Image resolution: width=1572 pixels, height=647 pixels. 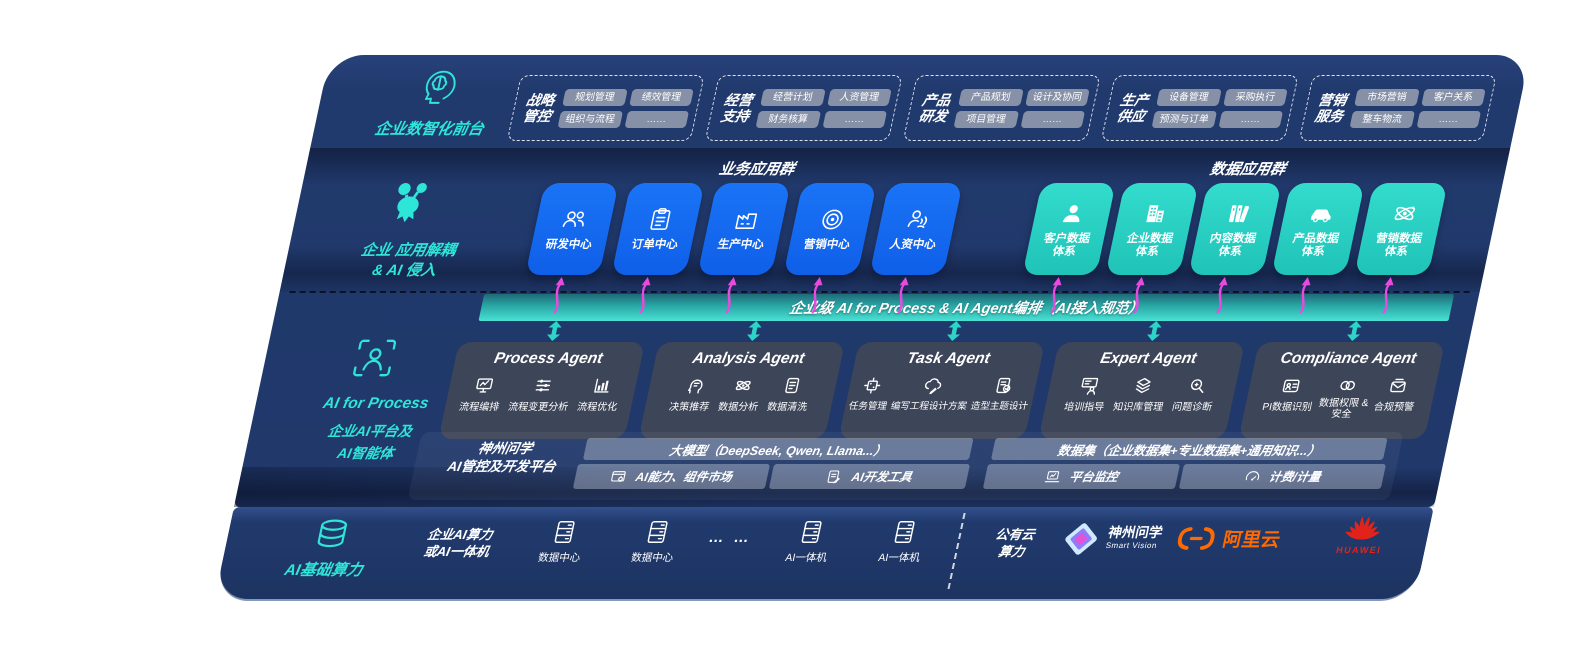 What do you see at coordinates (1382, 119) in the screenshot?
I see `chip: 整车物流` at bounding box center [1382, 119].